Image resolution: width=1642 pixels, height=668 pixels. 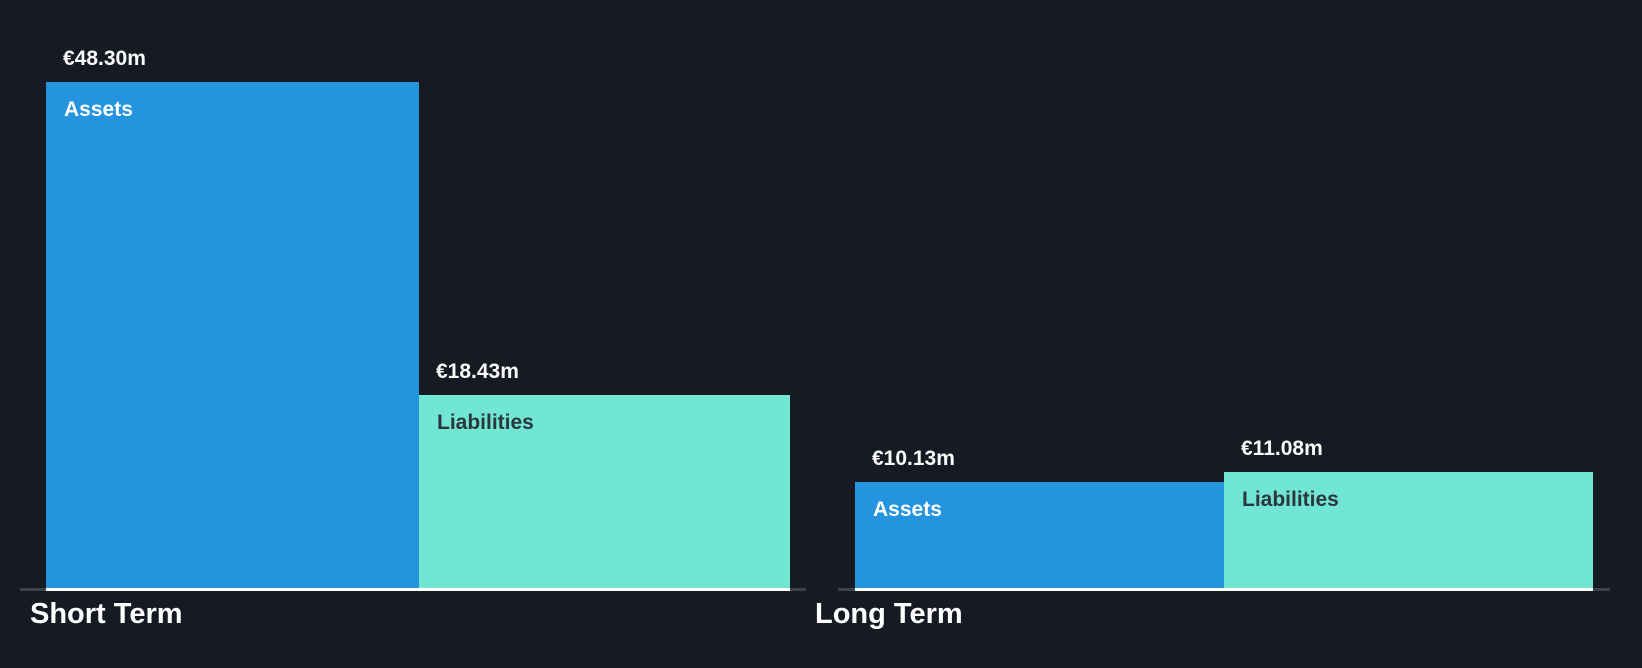 What do you see at coordinates (1408, 514) in the screenshot?
I see `long-term-liabilities-bar: €11.08m Liabilities` at bounding box center [1408, 514].